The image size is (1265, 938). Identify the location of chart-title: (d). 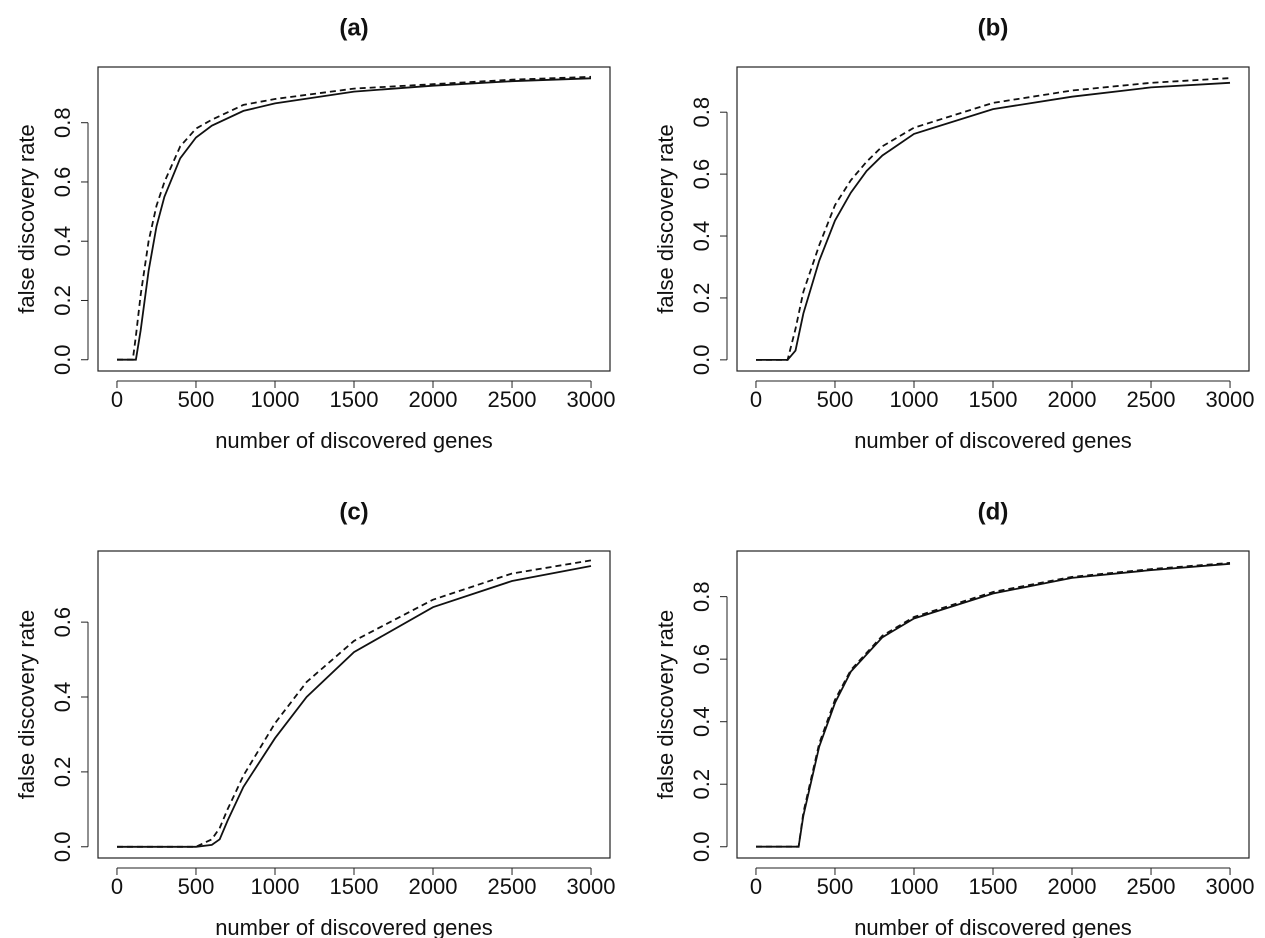
(993, 511).